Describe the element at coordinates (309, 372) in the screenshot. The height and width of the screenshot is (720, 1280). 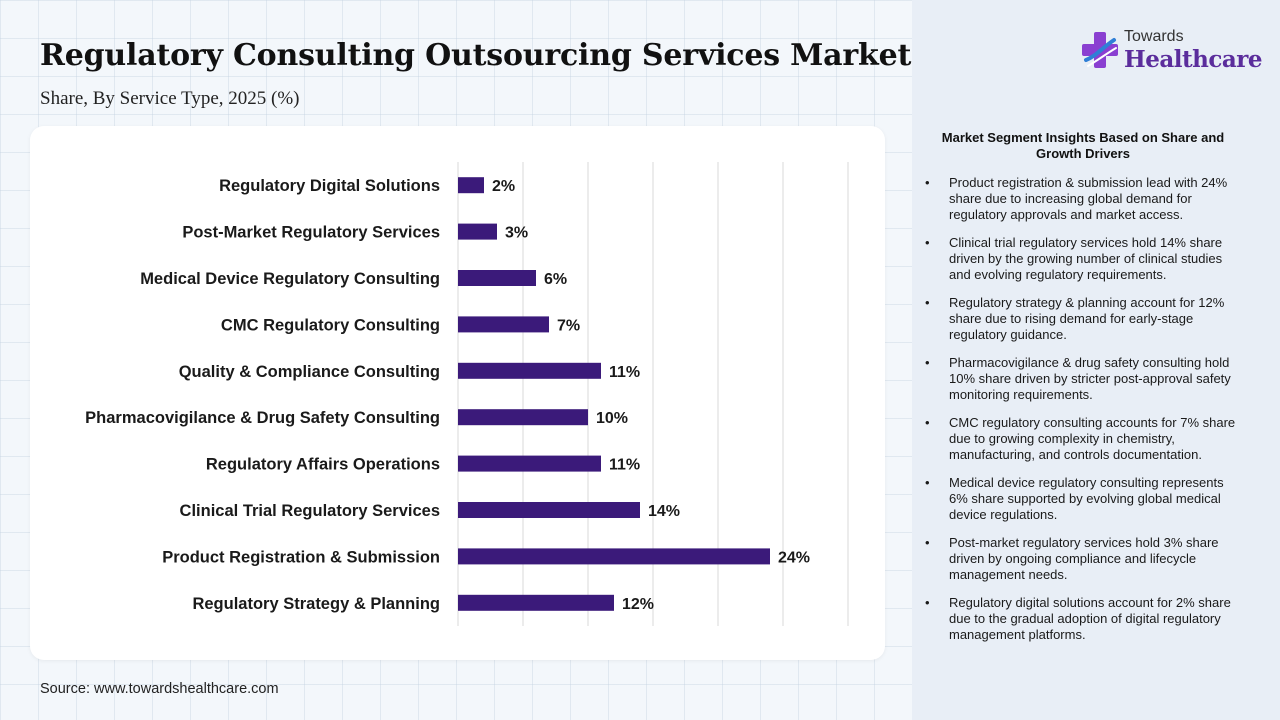
I see `category-label: Quality & Compliance Consulting` at that location.